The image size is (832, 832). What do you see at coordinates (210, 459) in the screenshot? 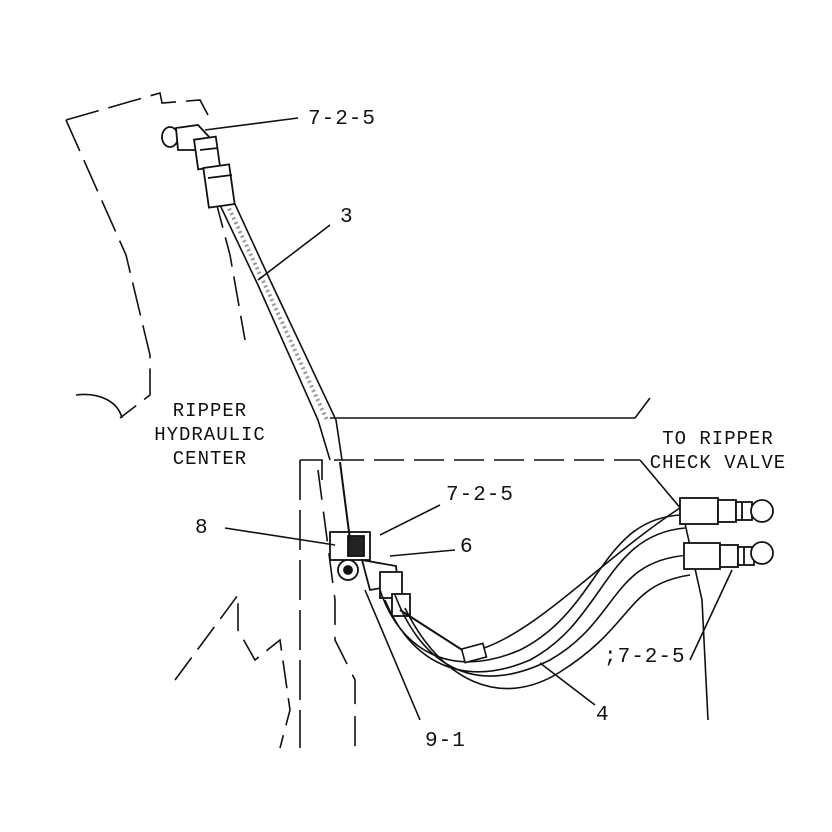
I see `caption-ripper-center-line3: CENTER` at bounding box center [210, 459].